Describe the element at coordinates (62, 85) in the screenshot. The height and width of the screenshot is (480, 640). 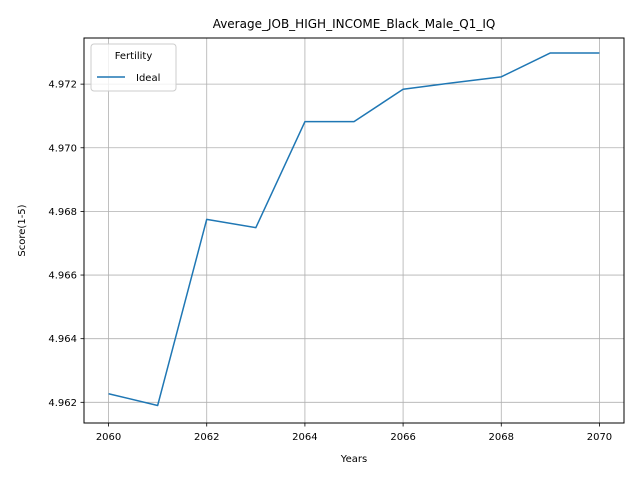
I see `y-tick-label: 4.972` at that location.